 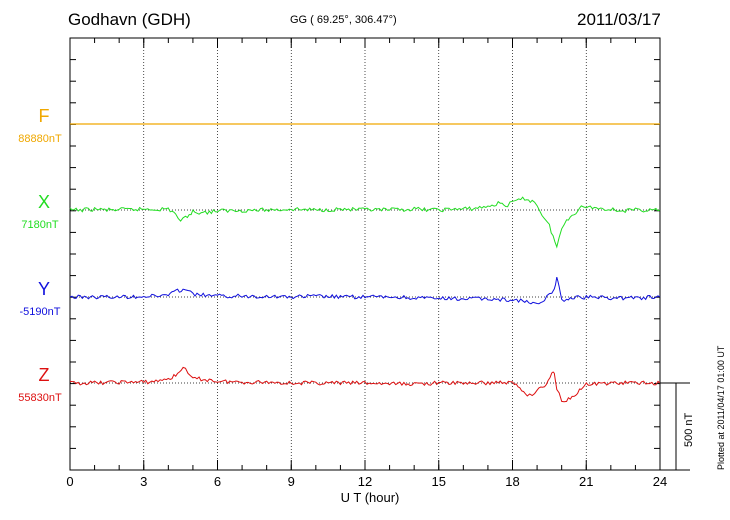 I want to click on x-tick-label: 12, so click(x=365, y=481).